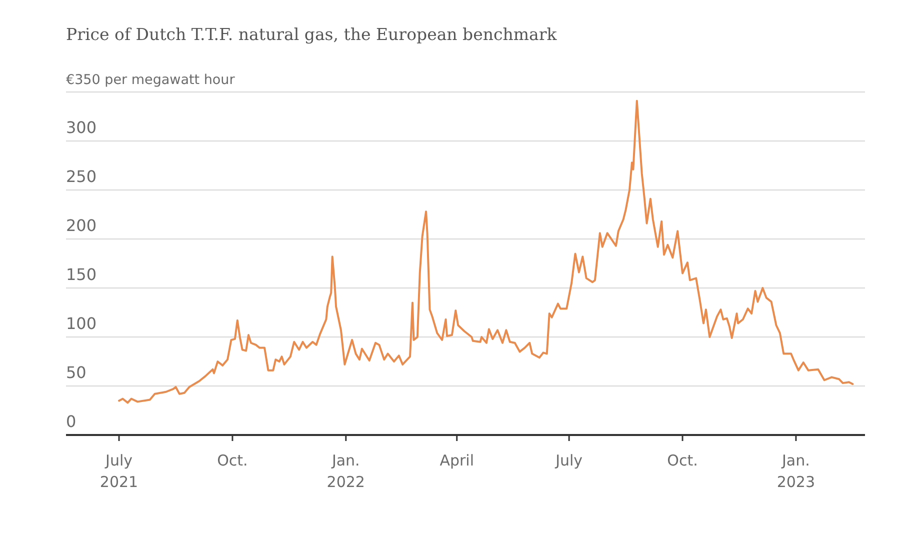  Describe the element at coordinates (311, 34) in the screenshot. I see `chart-title: Price of Dutch T.T.F. natural gas, the European benchmark` at that location.